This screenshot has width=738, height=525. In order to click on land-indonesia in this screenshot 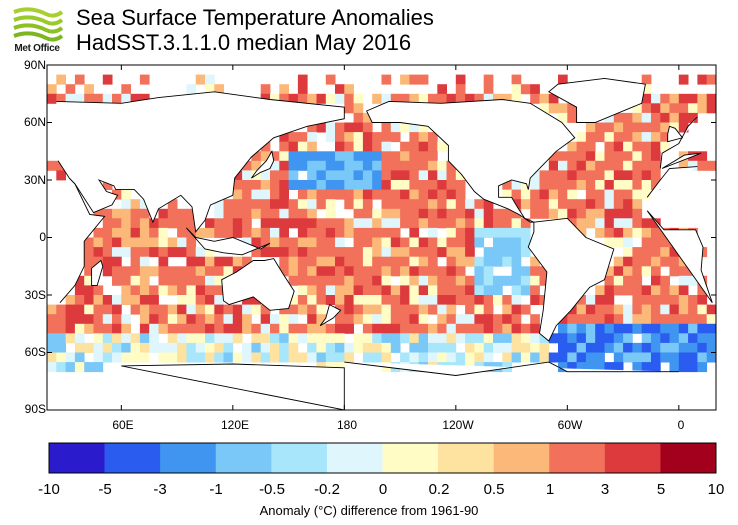, I will do `click(228, 241)`.